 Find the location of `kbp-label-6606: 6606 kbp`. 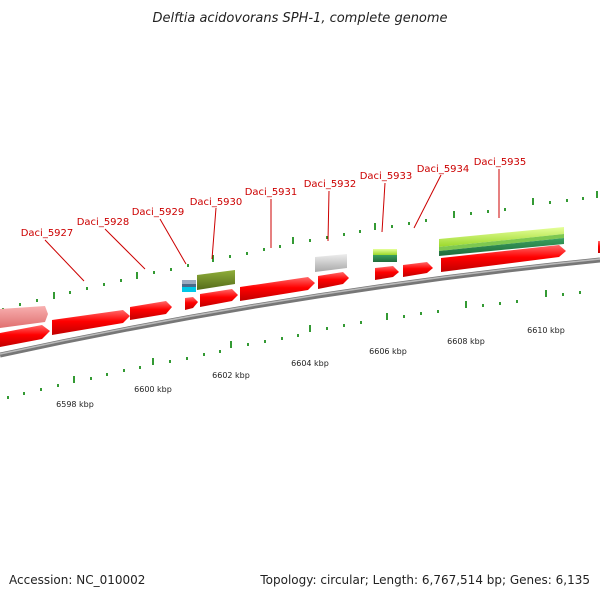

kbp-label-6606: 6606 kbp is located at coordinates (388, 351).